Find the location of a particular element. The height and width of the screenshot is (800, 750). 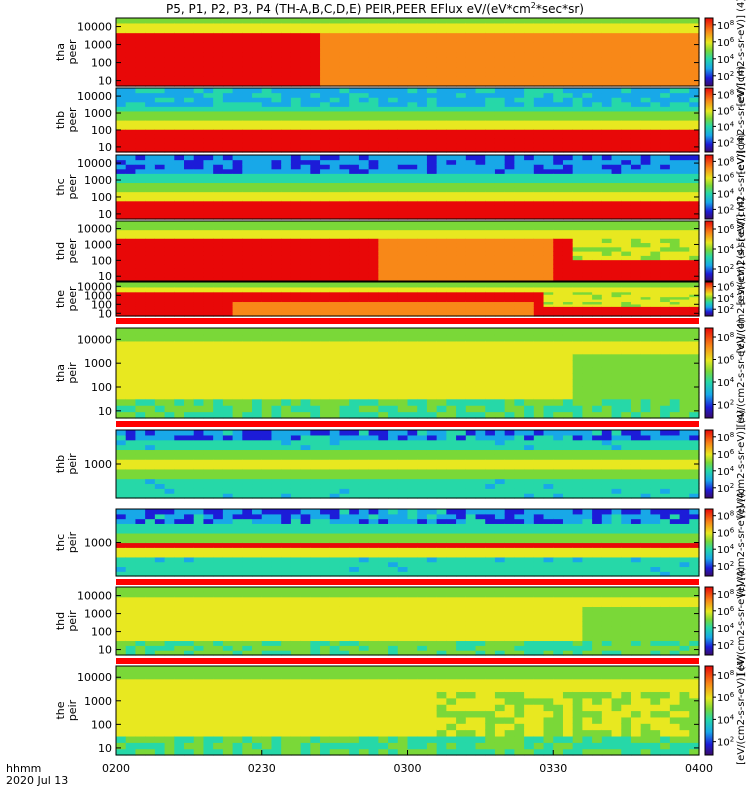

y-axis-label-line1: the is located at coordinates (60, 299).